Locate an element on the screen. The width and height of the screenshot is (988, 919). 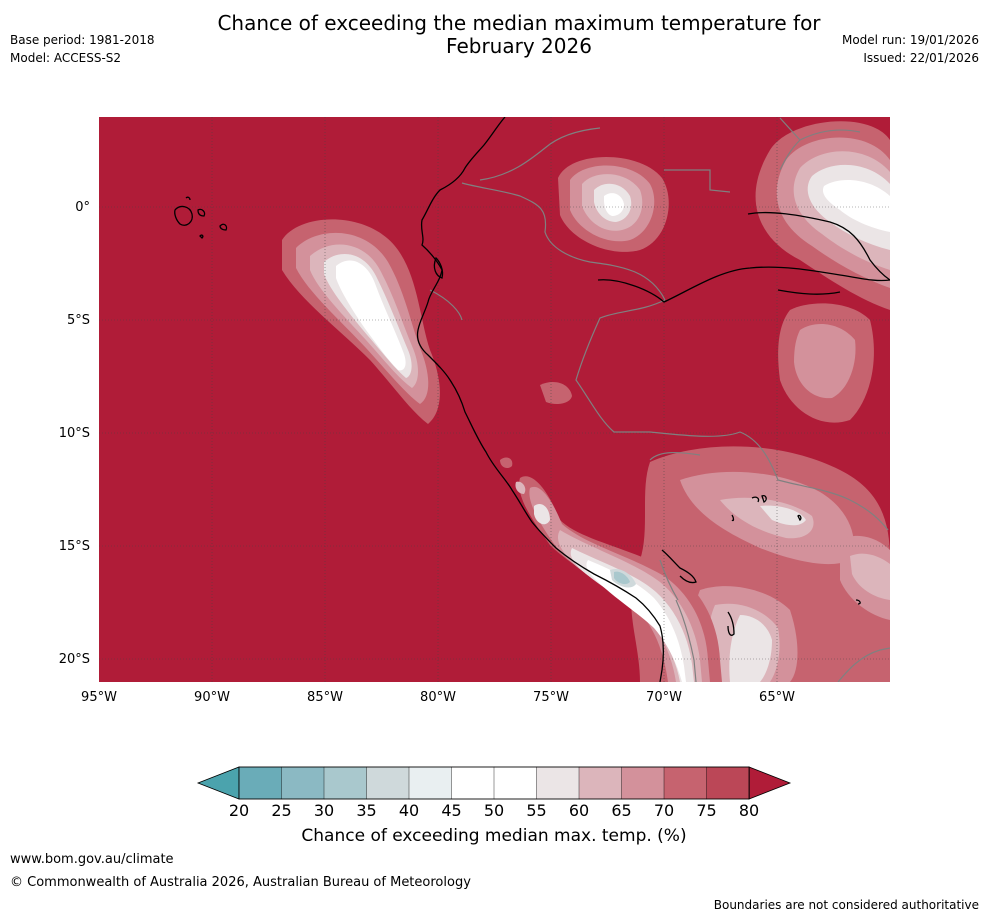
lon-label: 65°W is located at coordinates (777, 697).